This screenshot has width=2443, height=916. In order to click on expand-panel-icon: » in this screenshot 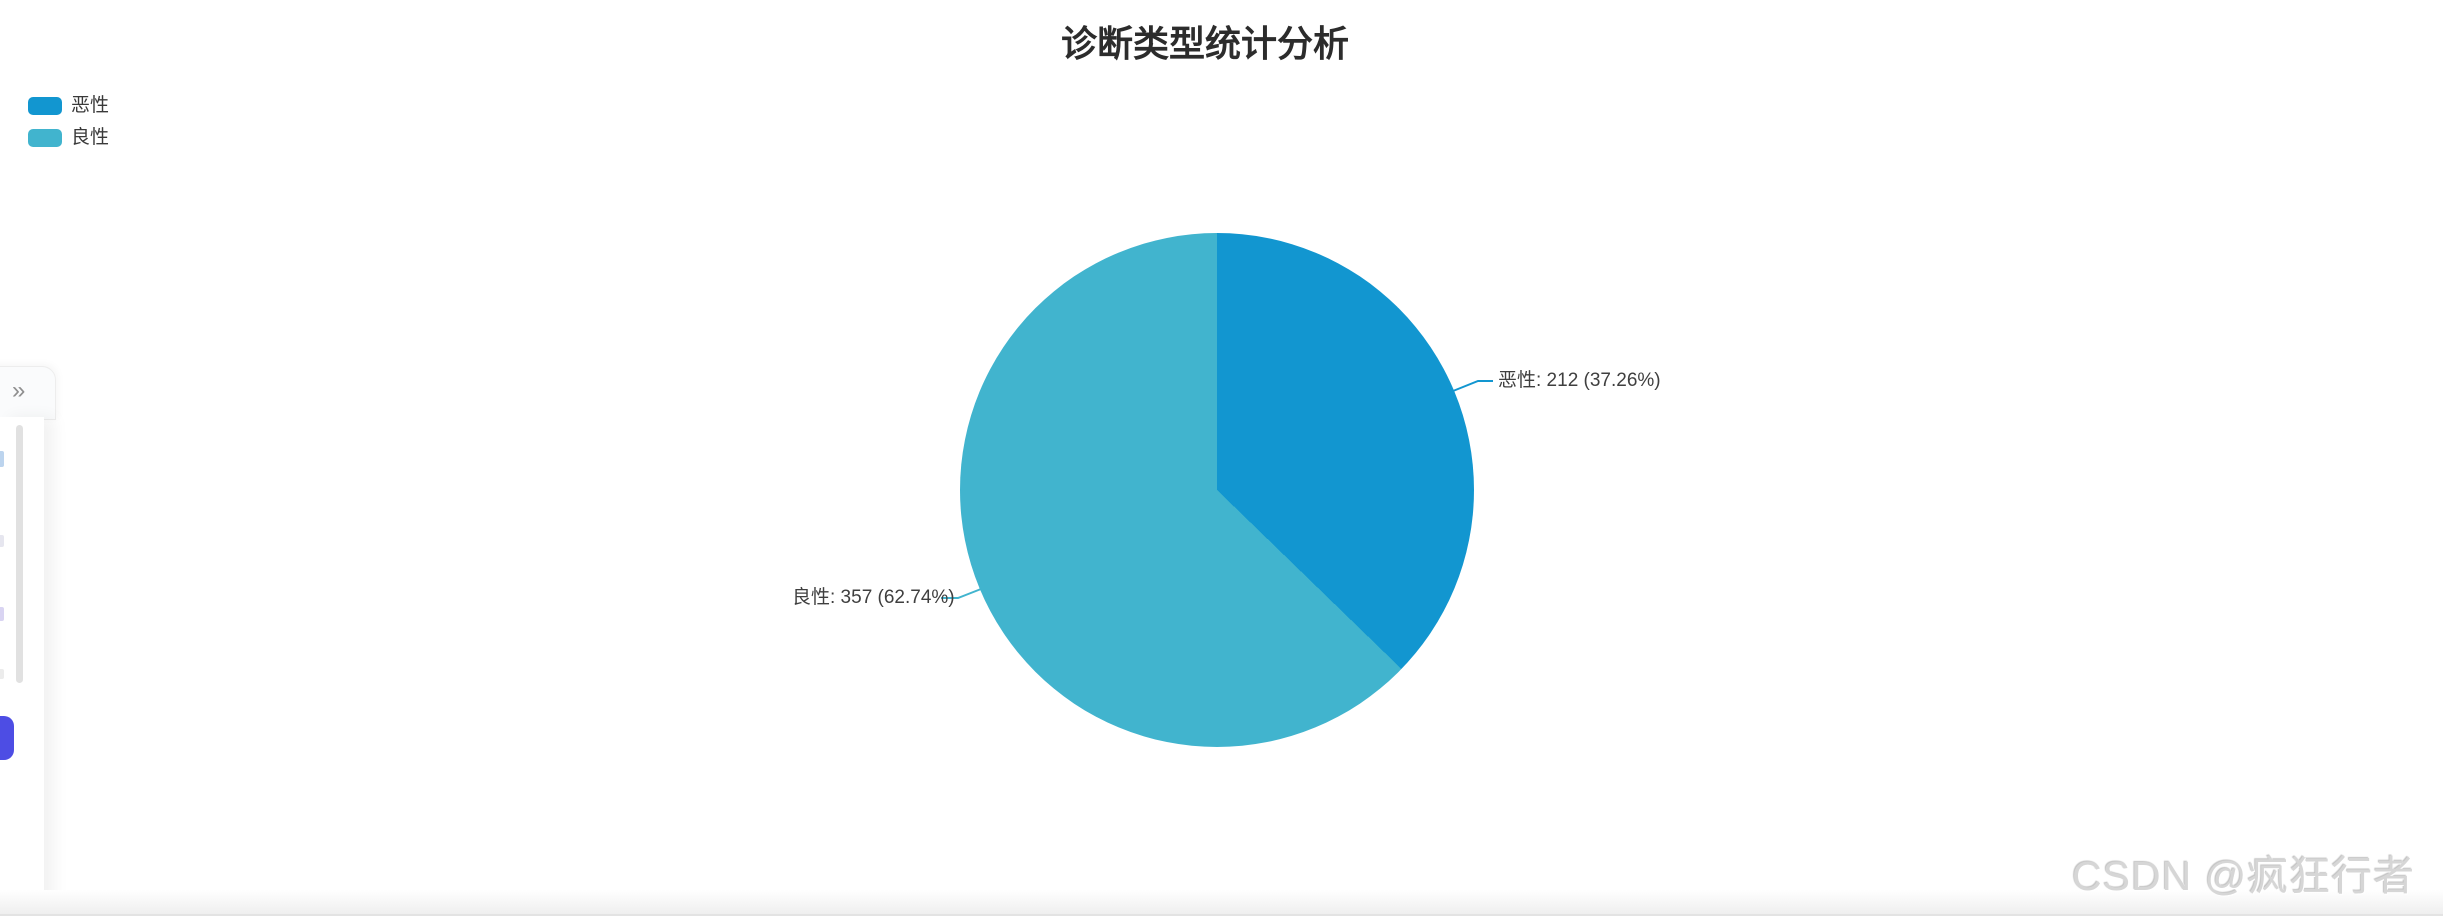, I will do `click(19, 390)`.